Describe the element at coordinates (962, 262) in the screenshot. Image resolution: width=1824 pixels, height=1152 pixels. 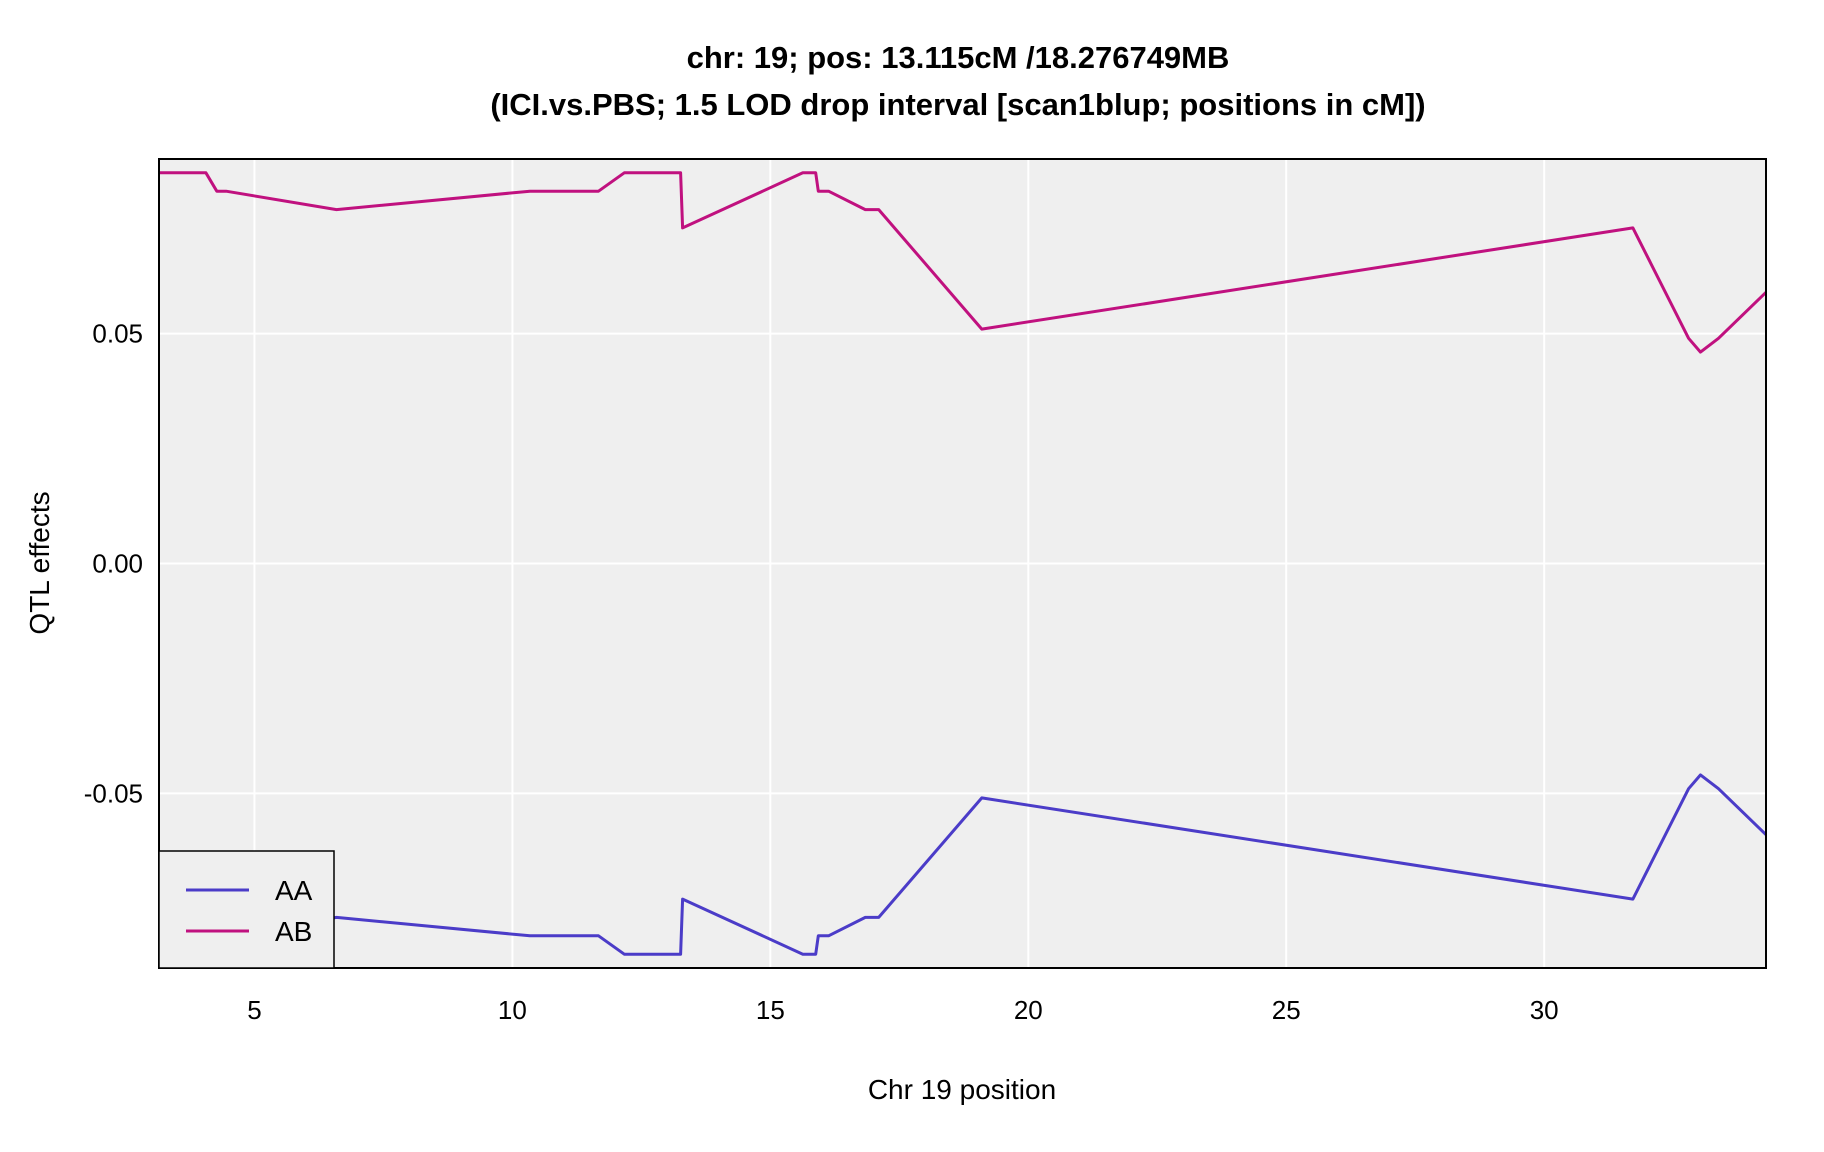
I see `series-line-ab` at that location.